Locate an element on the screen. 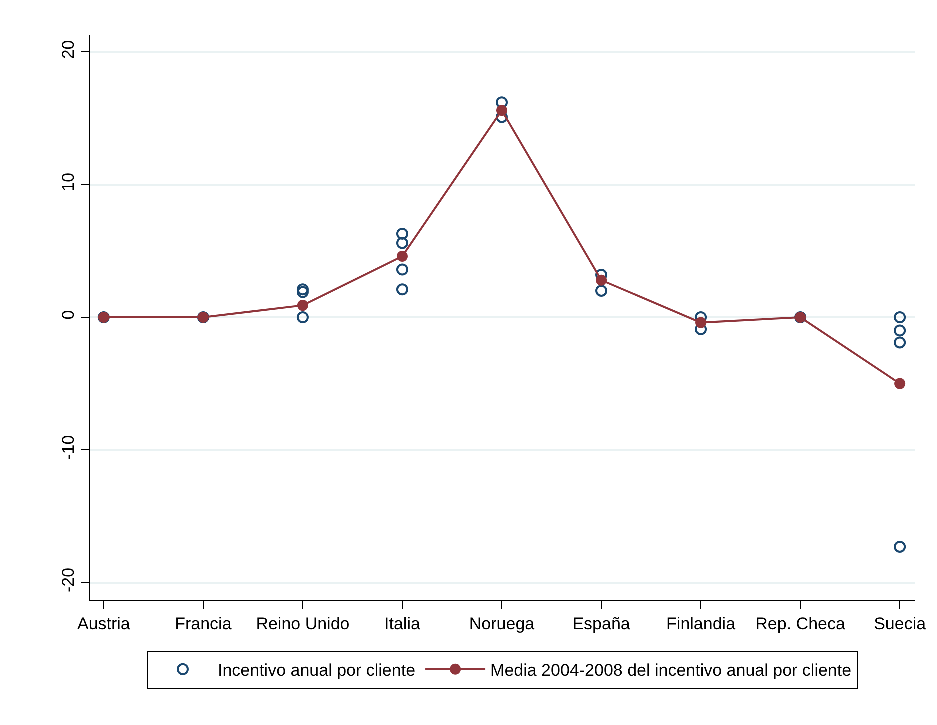 The height and width of the screenshot is (725, 937). x-tick-label: Finlandia is located at coordinates (701, 624).